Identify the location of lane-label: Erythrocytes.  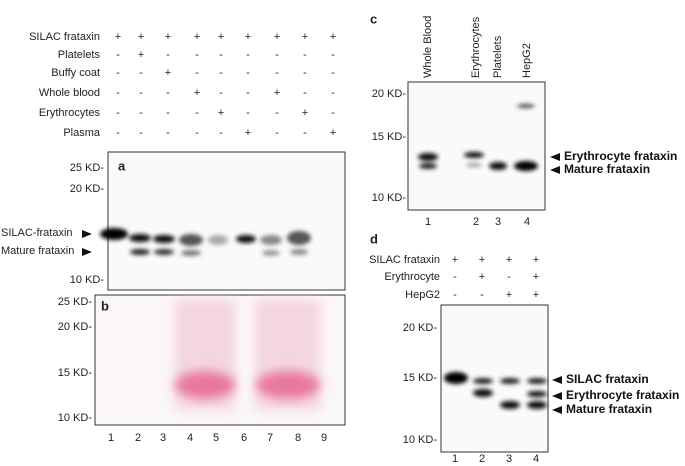
(476, 47).